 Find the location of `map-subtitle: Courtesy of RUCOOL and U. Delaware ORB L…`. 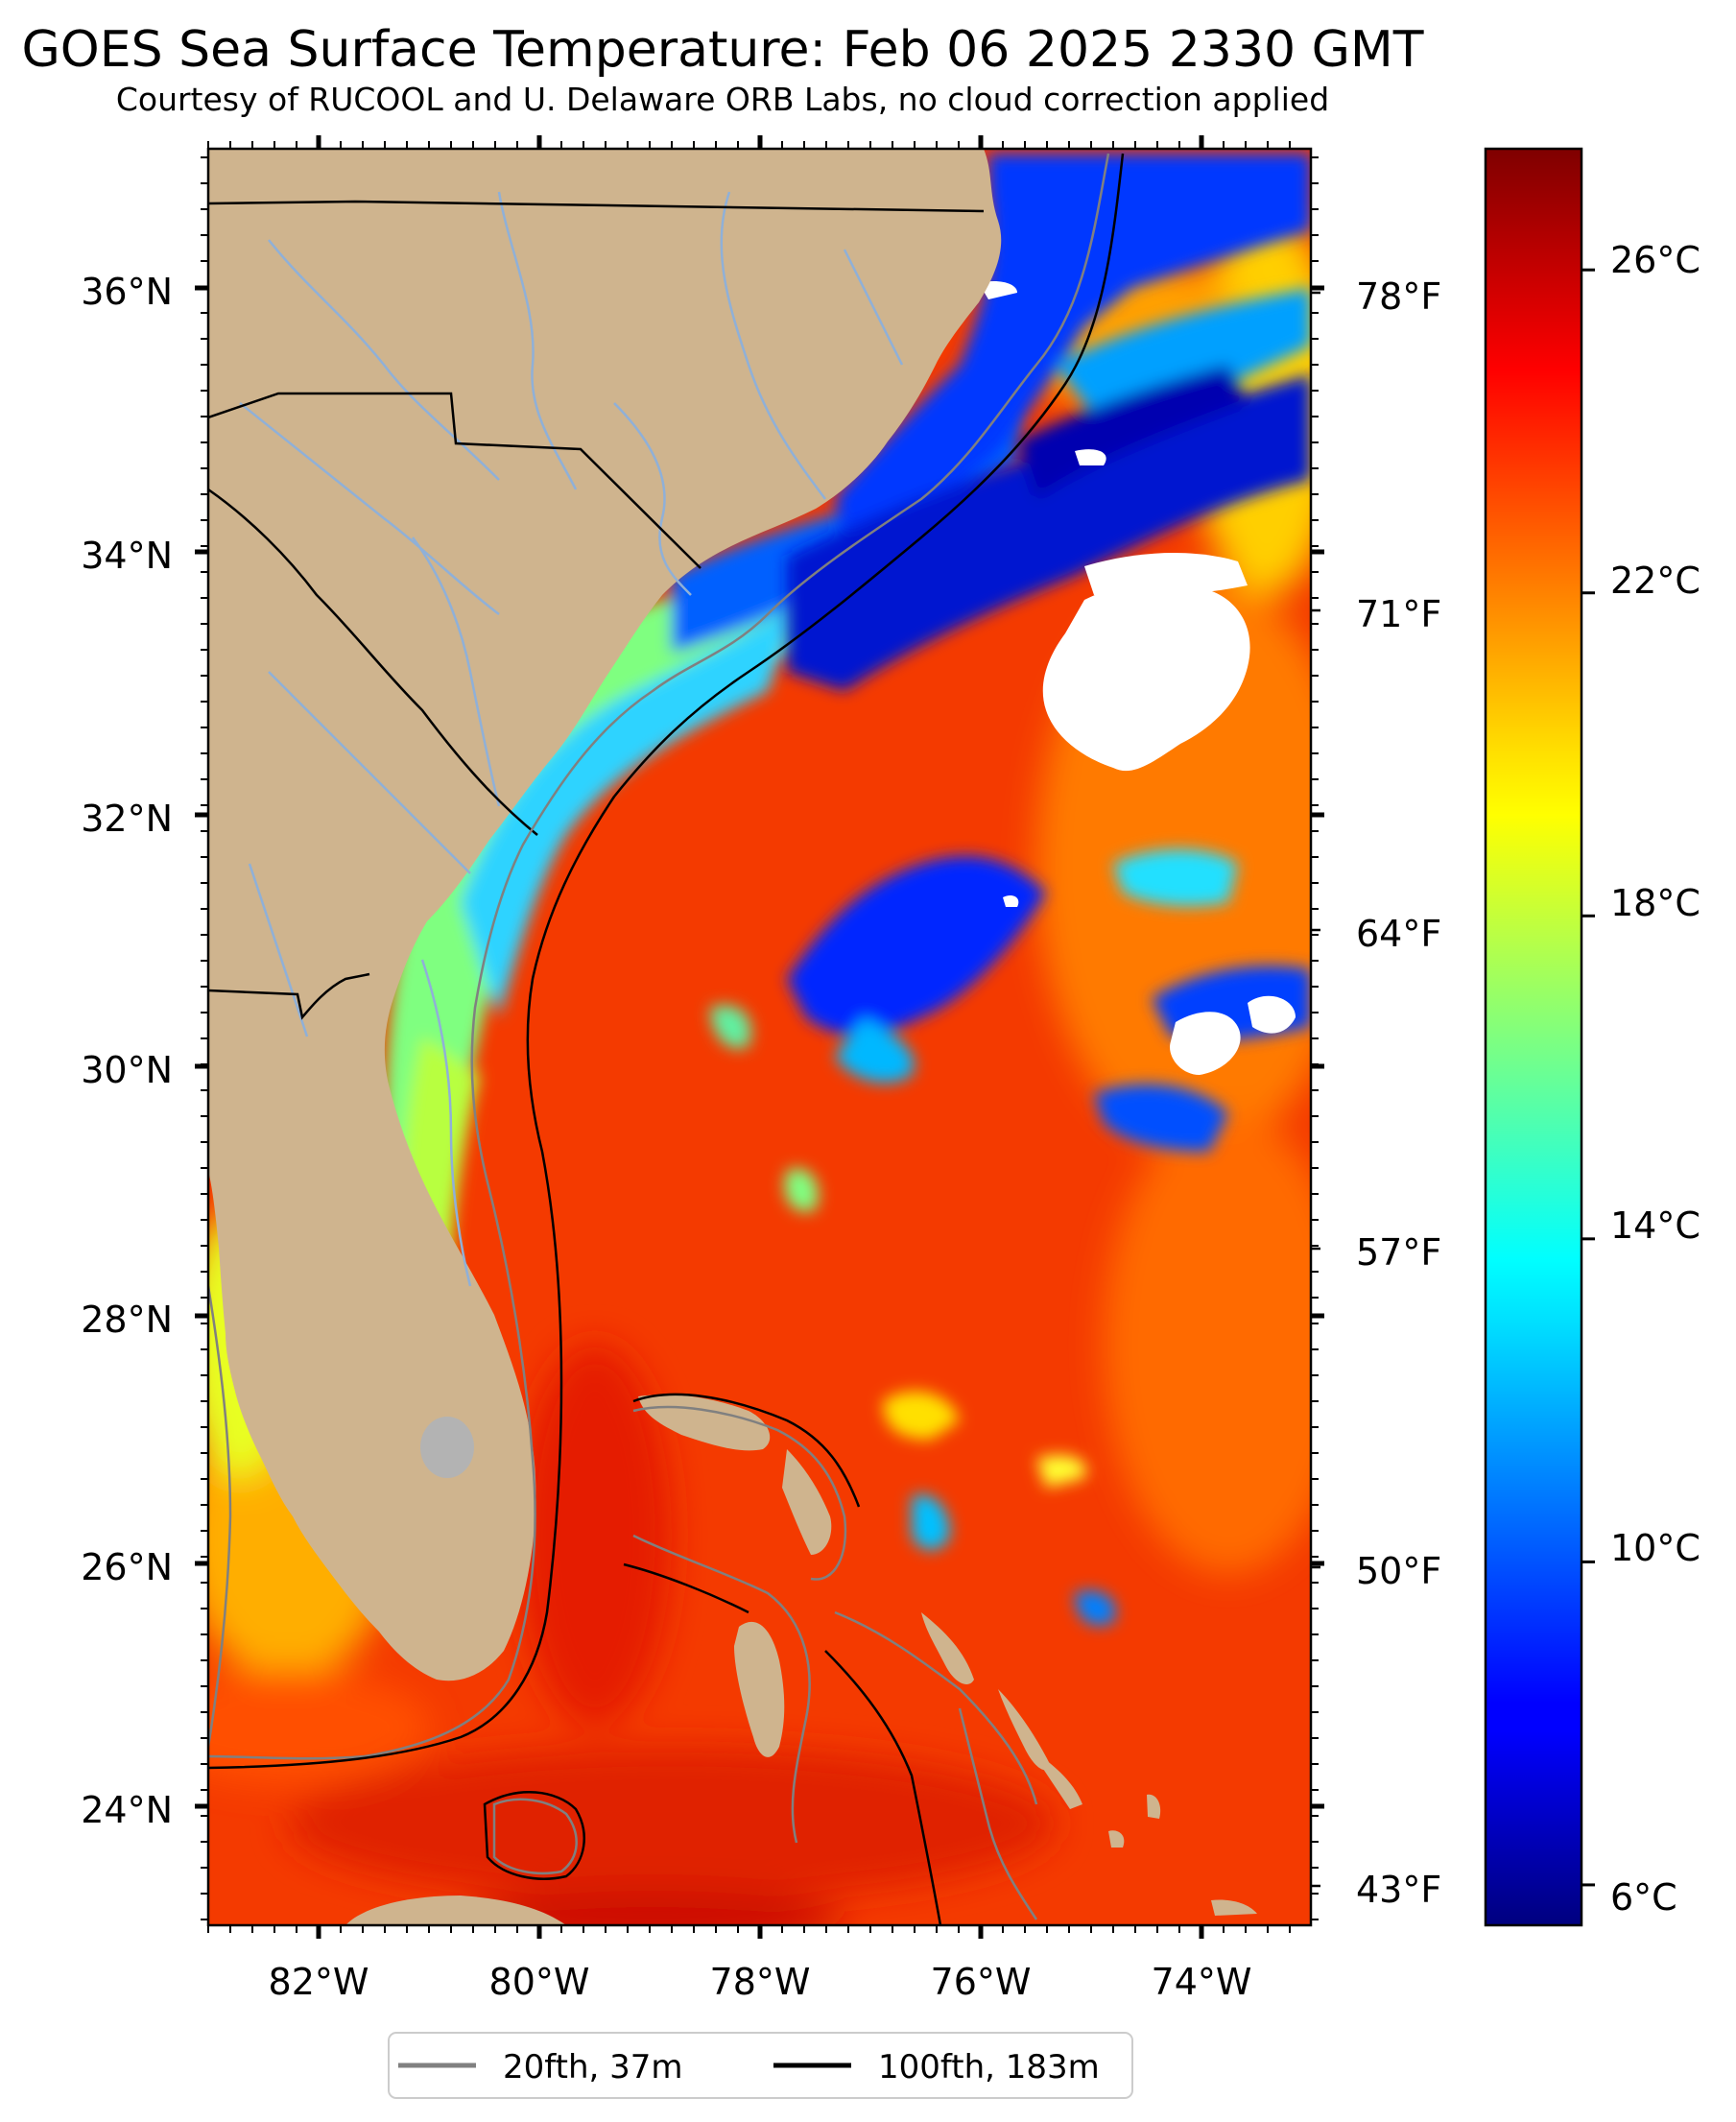

map-subtitle: Courtesy of RUCOOL and U. Delaware ORB L… is located at coordinates (722, 99).